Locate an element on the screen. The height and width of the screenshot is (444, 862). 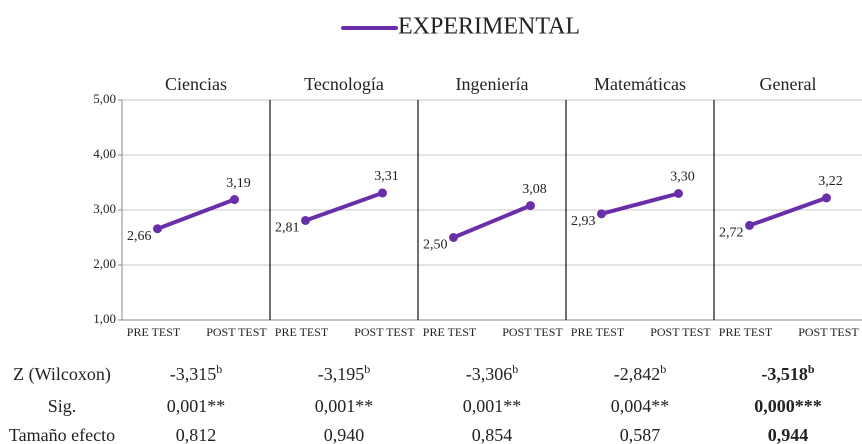
table-cell: -2,842b is located at coordinates (640, 373).